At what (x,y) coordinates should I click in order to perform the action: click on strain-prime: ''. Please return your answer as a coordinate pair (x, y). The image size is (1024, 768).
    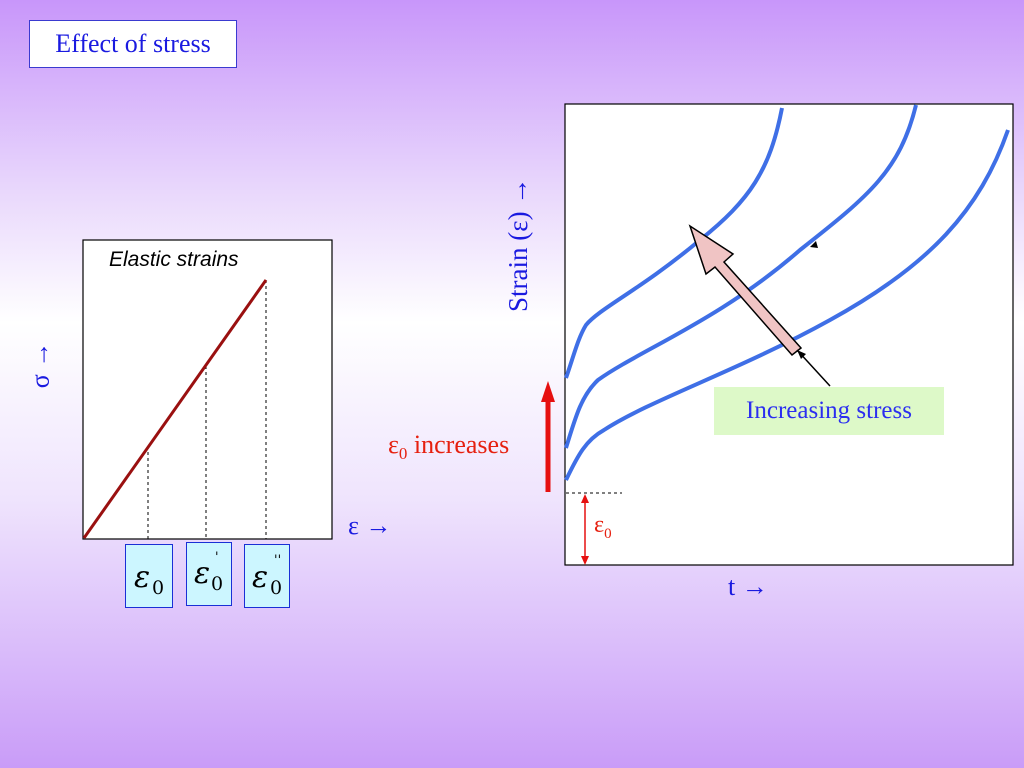
    Looking at the image, I should click on (278, 560).